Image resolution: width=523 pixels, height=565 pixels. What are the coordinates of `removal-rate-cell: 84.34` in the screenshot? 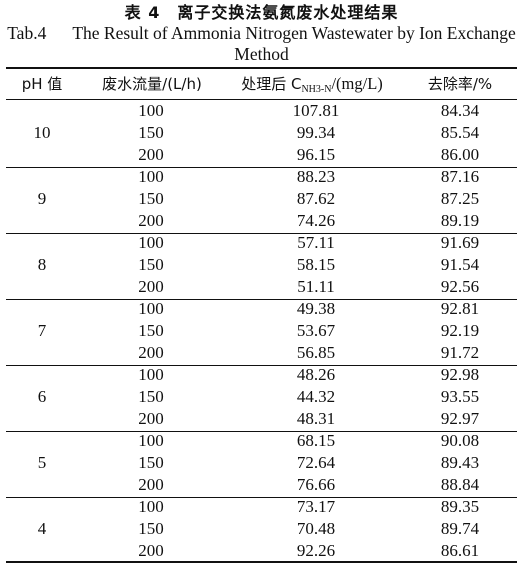 It's located at (460, 110).